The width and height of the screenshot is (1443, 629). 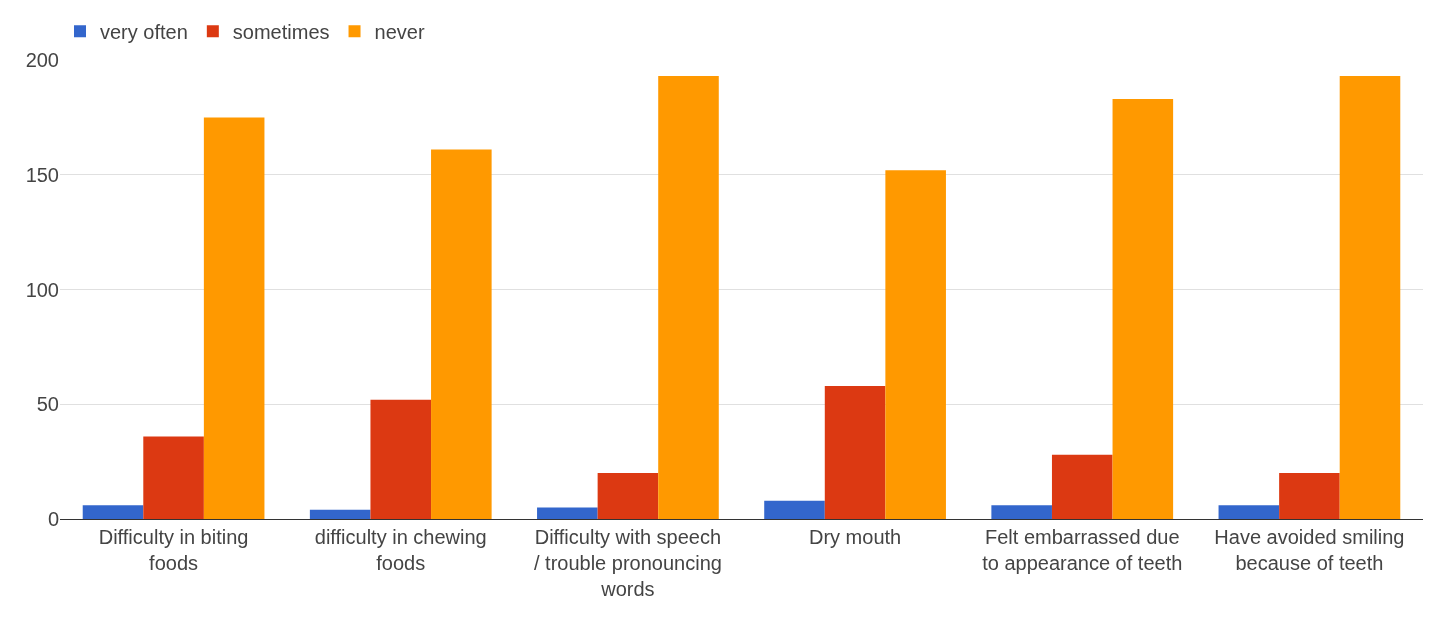 What do you see at coordinates (173, 550) in the screenshot?
I see `x-tick-label: Difficulty in biting foods` at bounding box center [173, 550].